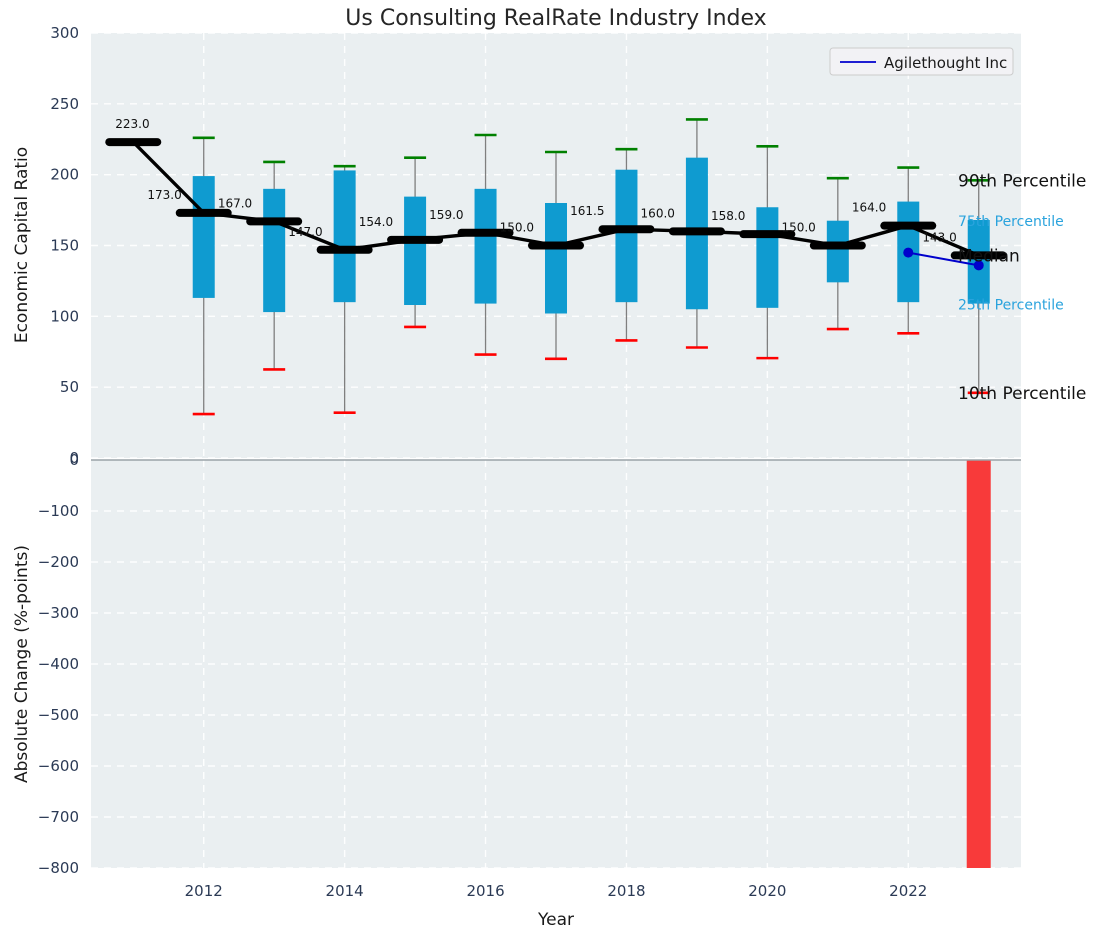  I want to click on y-tick-label: −700, so click(58, 817).